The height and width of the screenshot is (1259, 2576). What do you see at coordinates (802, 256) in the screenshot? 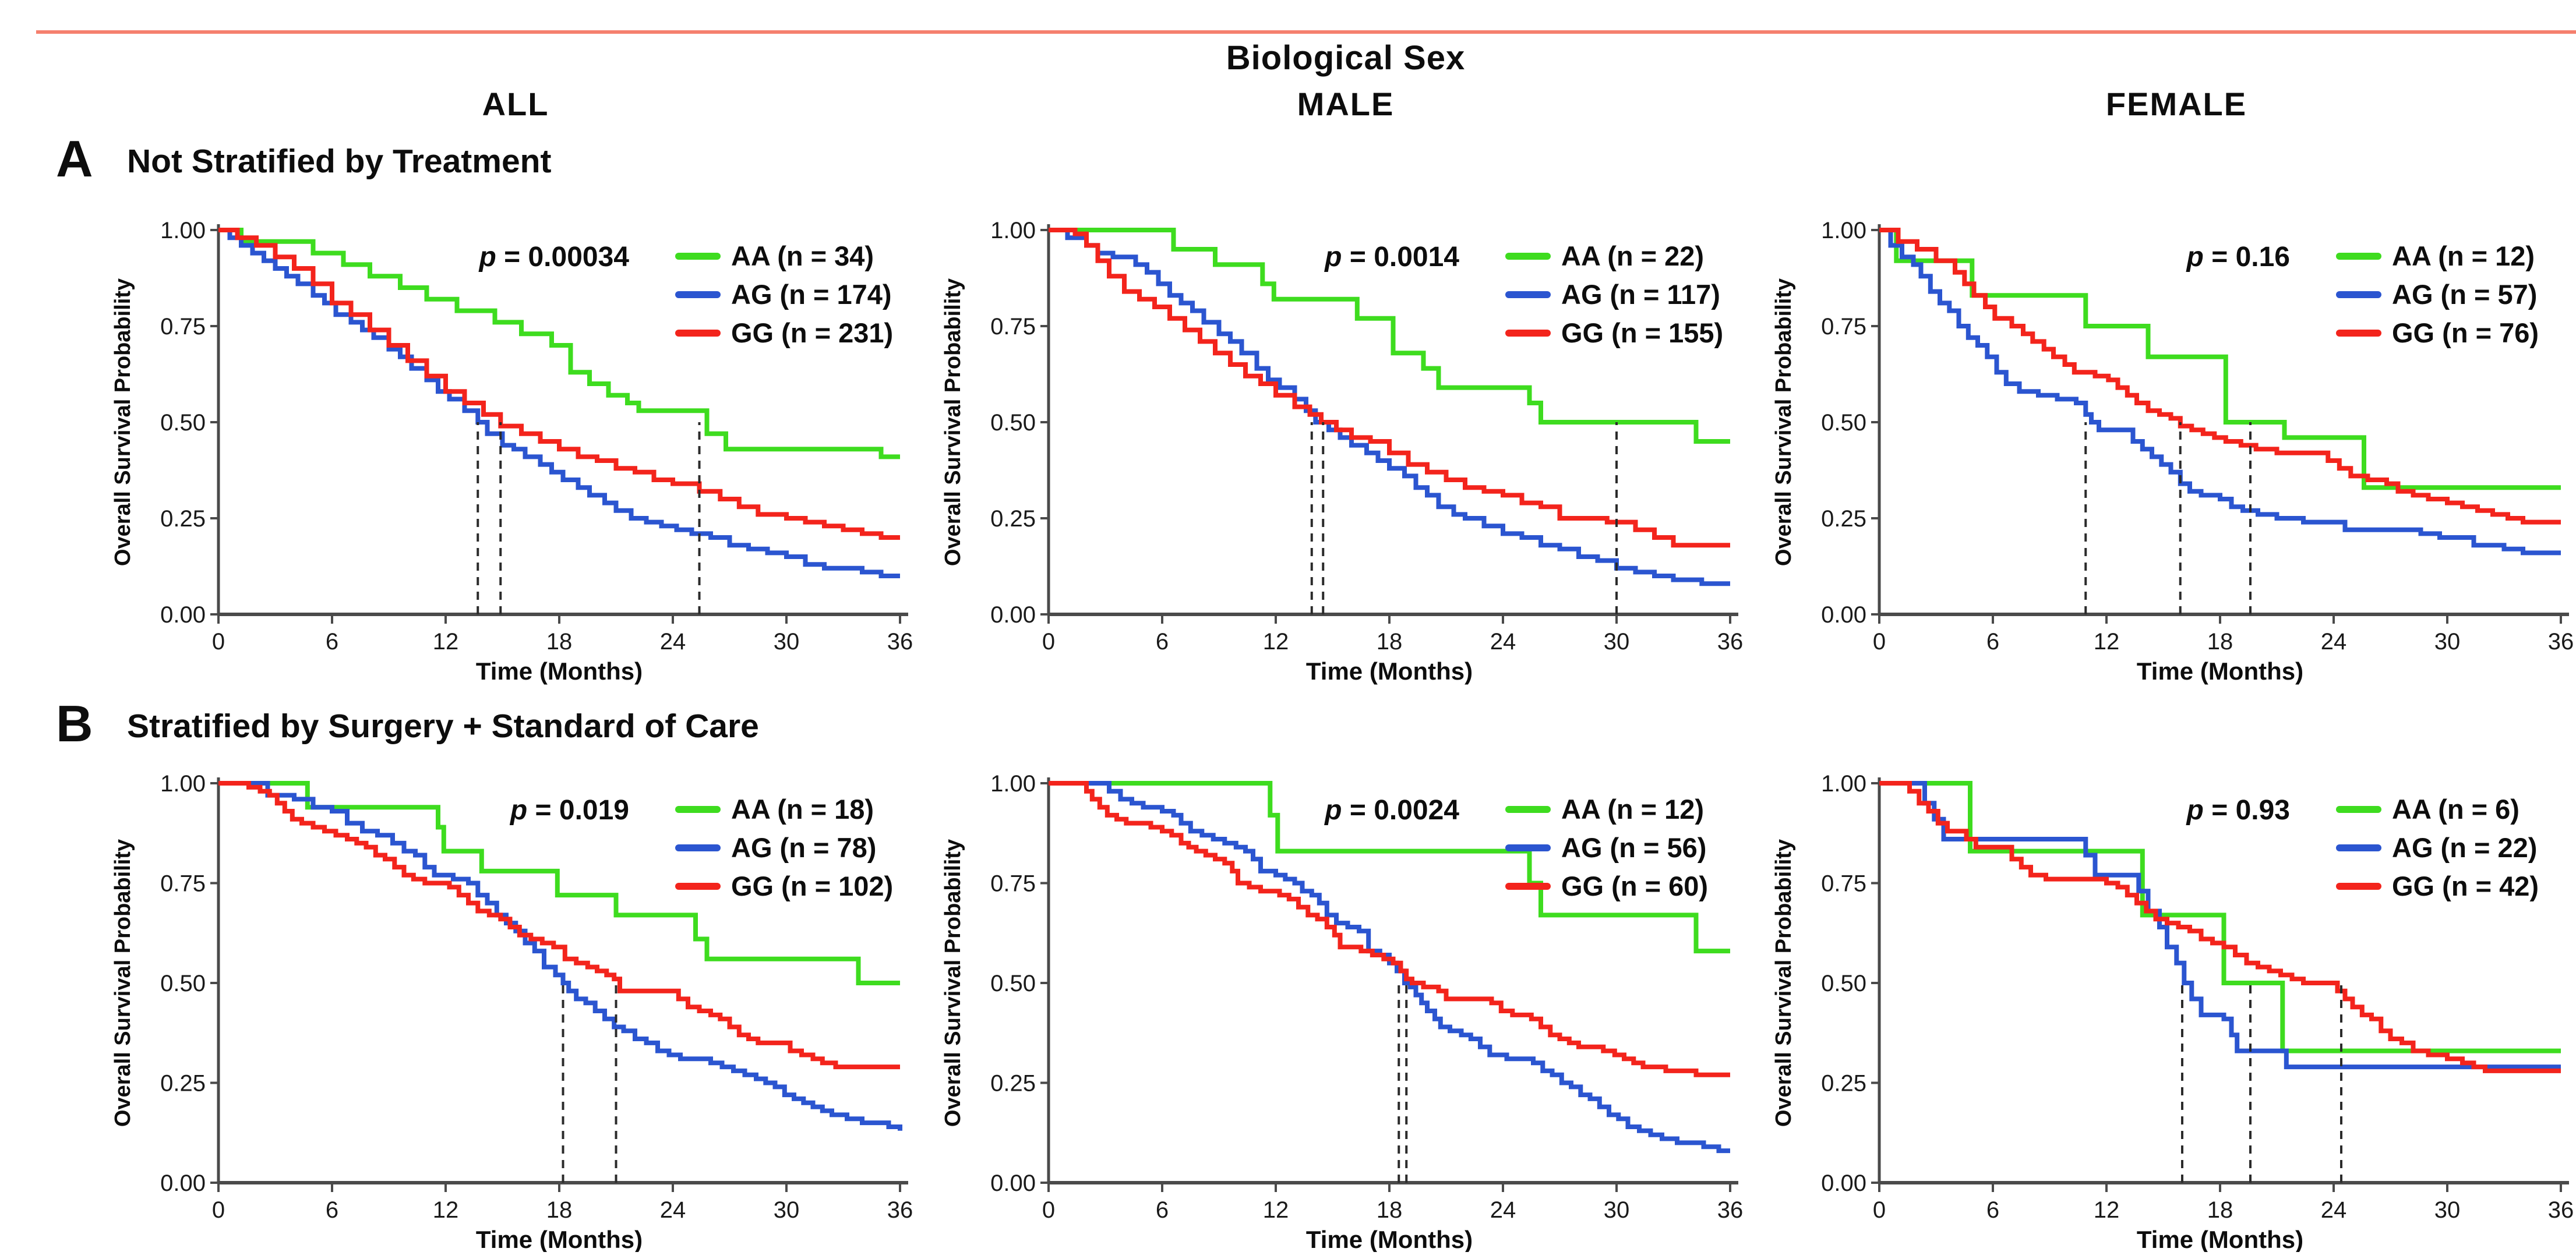
I see `legend-label-AA: AA (n = 34)` at bounding box center [802, 256].